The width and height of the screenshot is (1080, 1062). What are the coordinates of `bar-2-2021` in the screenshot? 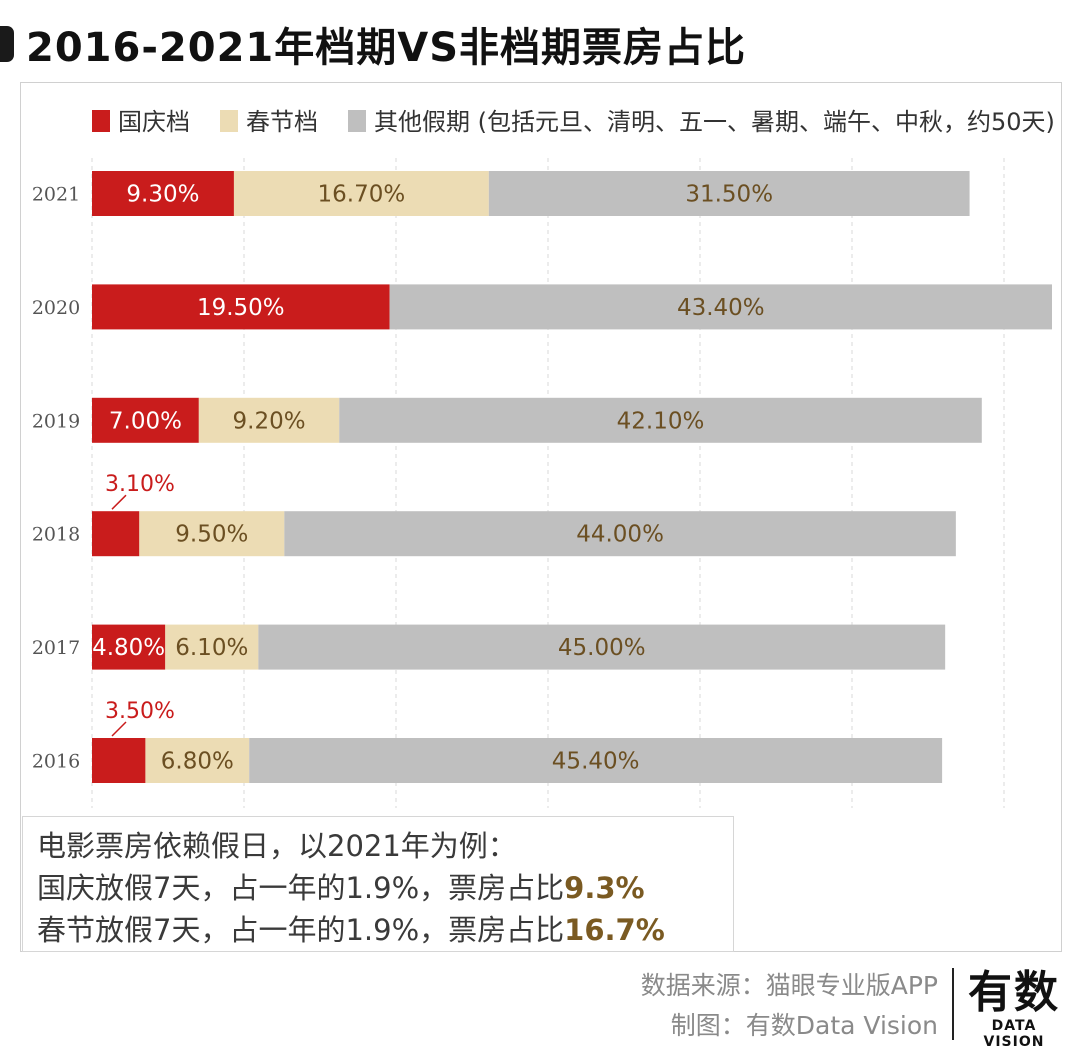 It's located at (729, 193).